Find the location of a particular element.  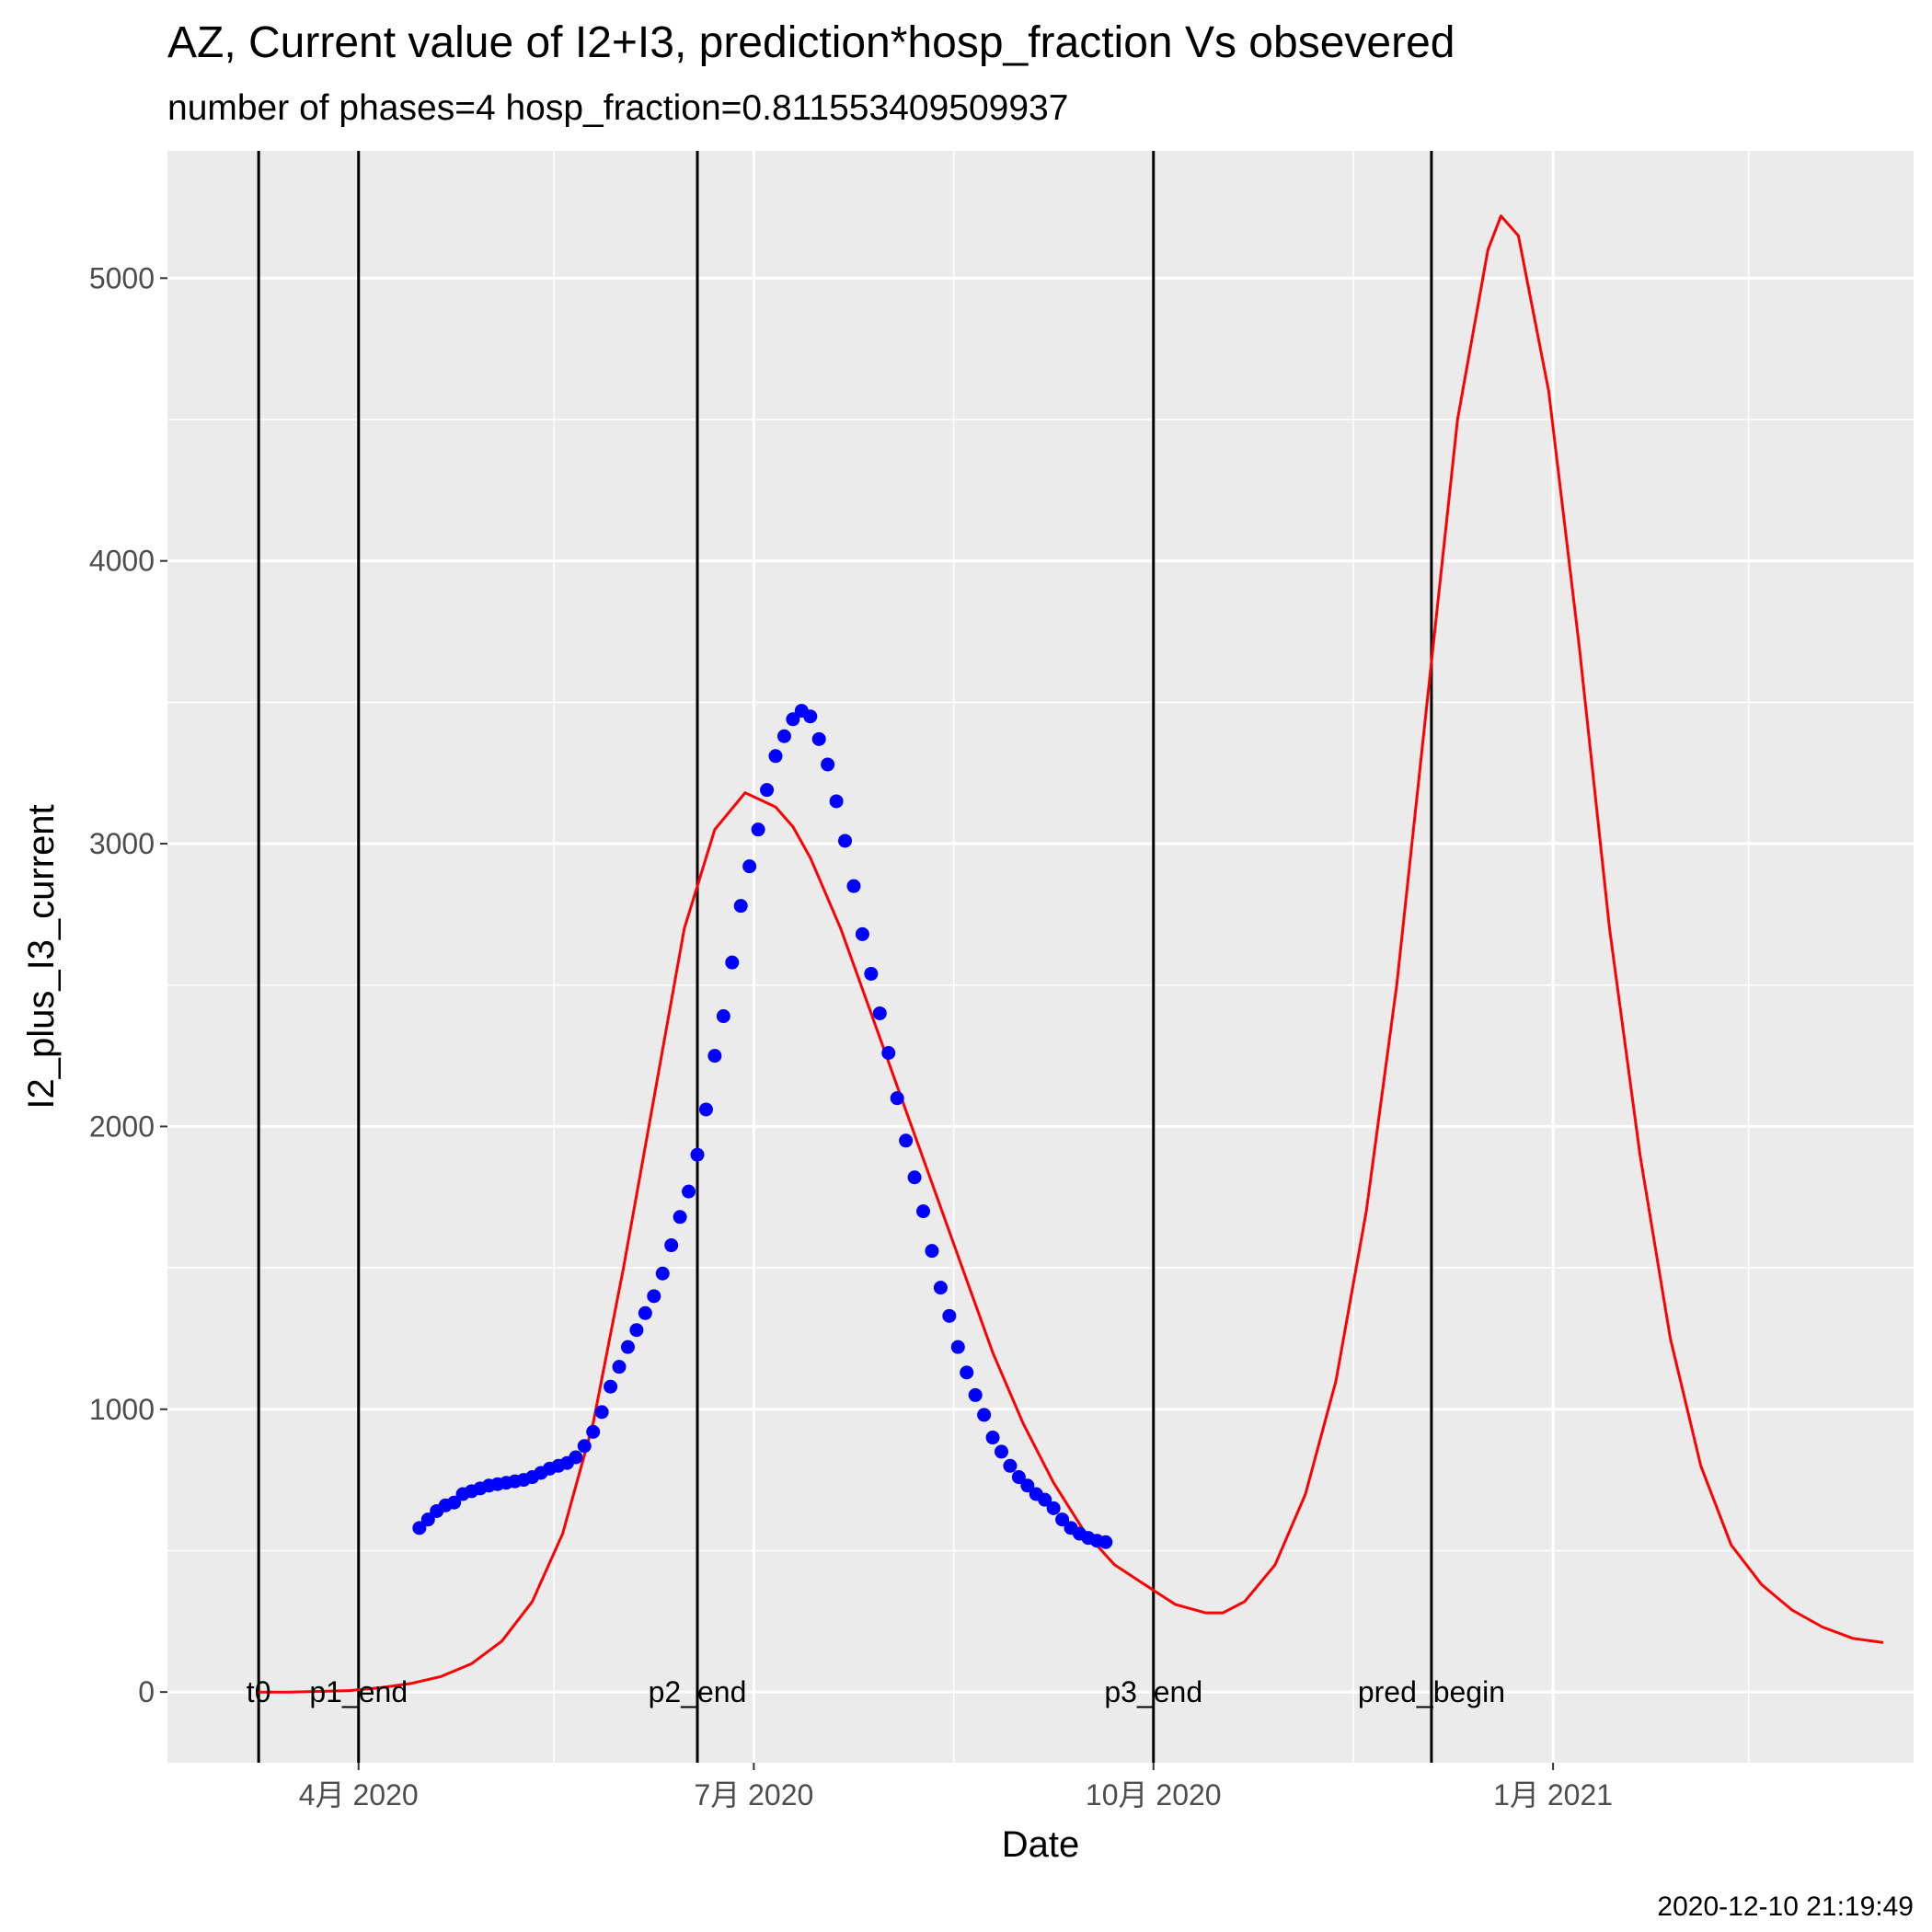

vline-label-t0: t0 is located at coordinates (259, 1691).